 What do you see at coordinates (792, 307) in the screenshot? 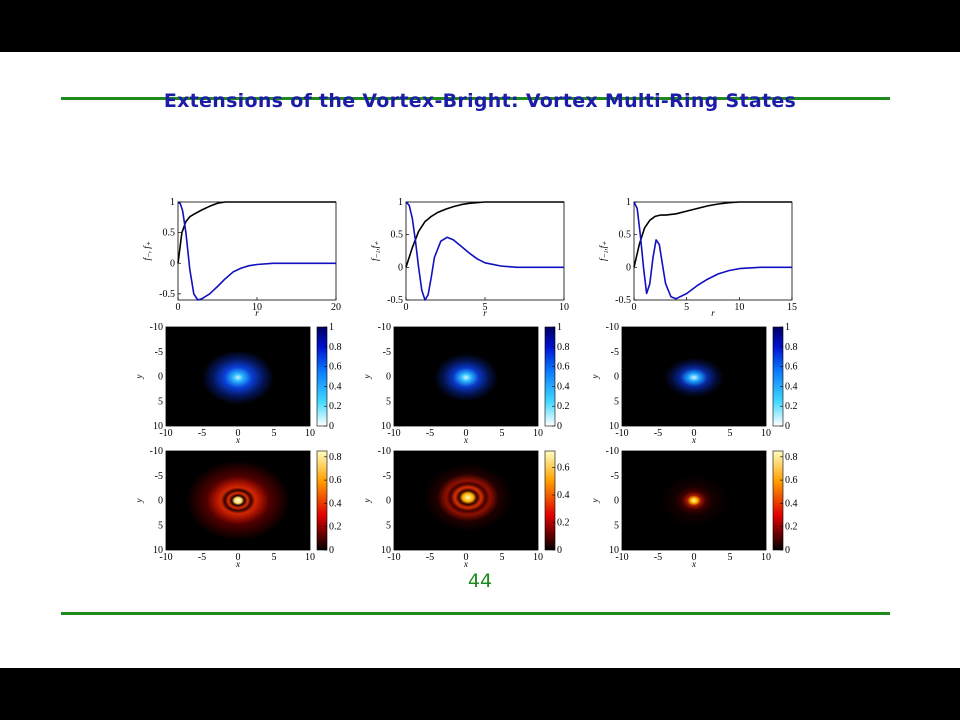
I see `x-tick-label: 15` at bounding box center [792, 307].